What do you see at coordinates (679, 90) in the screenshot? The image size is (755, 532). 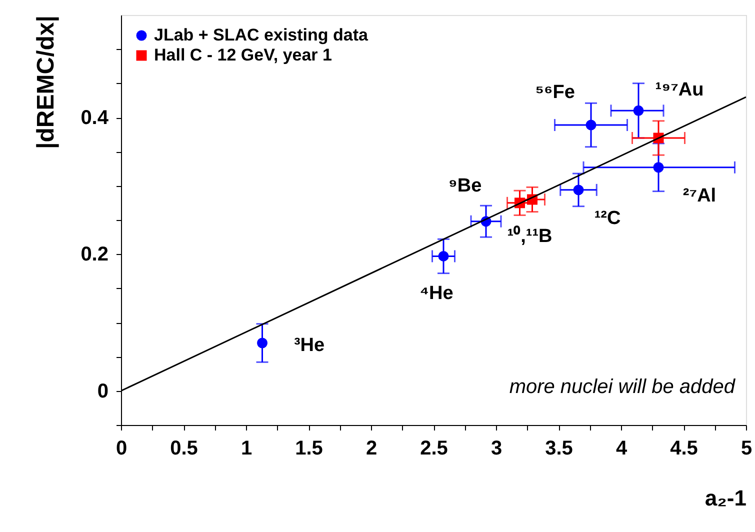 I see `annotation: ¹⁹⁷Au` at bounding box center [679, 90].